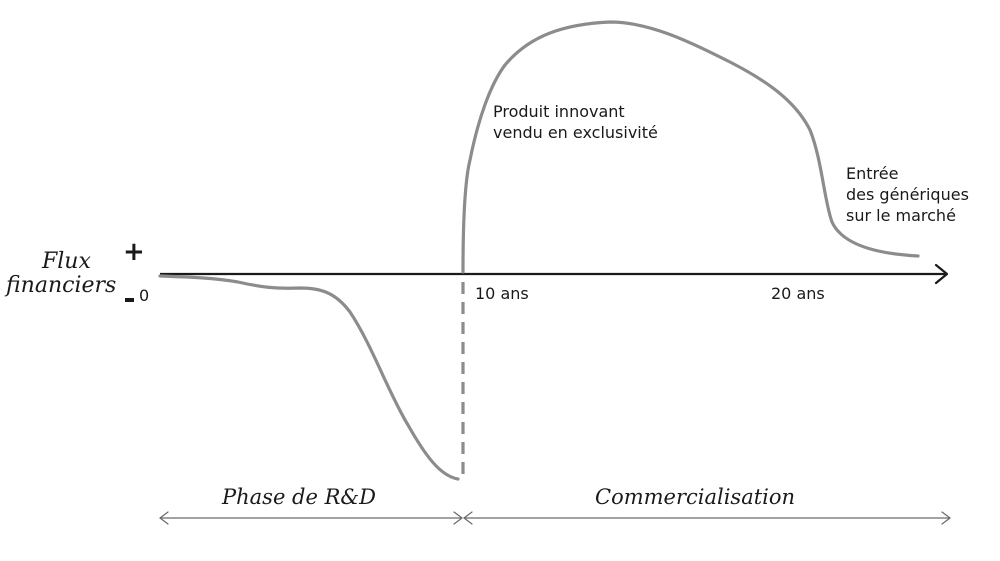 The image size is (1000, 561). Describe the element at coordinates (798, 293) in the screenshot. I see `tick-20-ans: 20 ans` at that location.